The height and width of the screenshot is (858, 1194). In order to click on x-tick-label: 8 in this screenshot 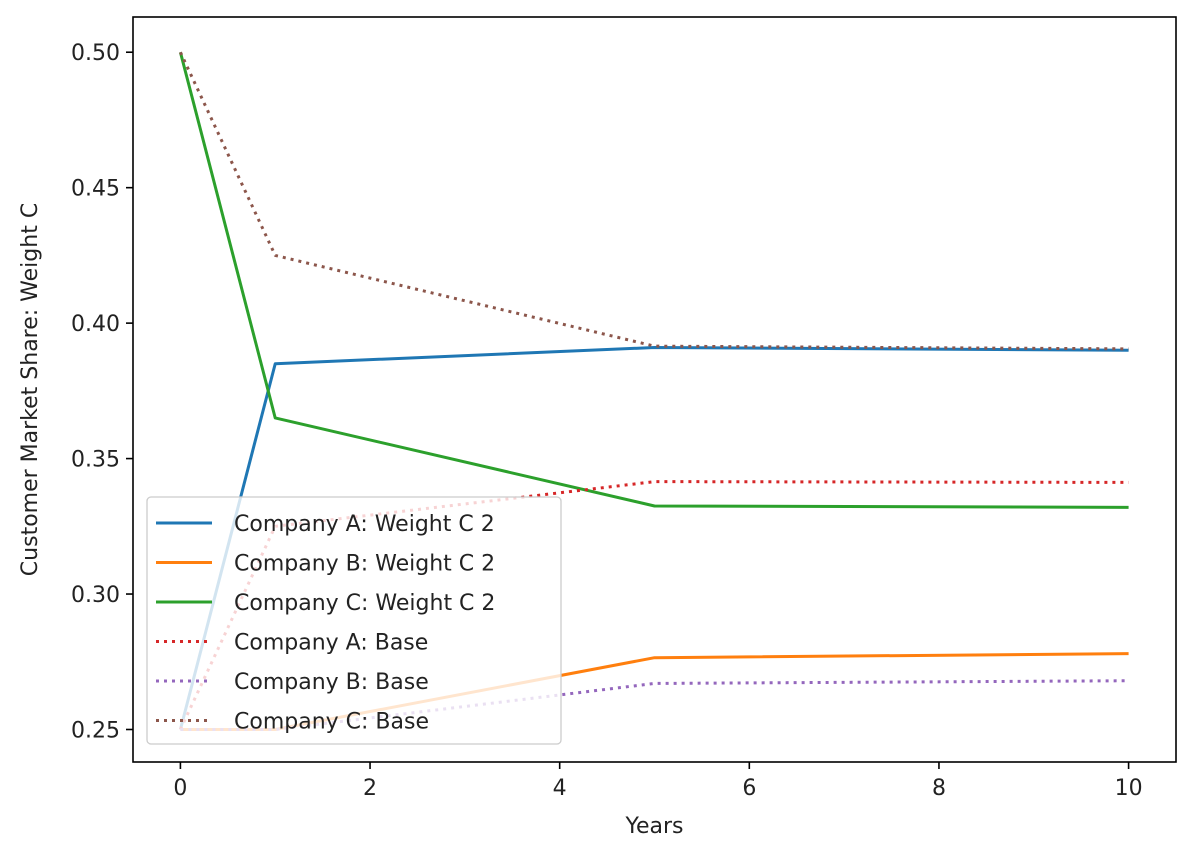, I will do `click(939, 788)`.